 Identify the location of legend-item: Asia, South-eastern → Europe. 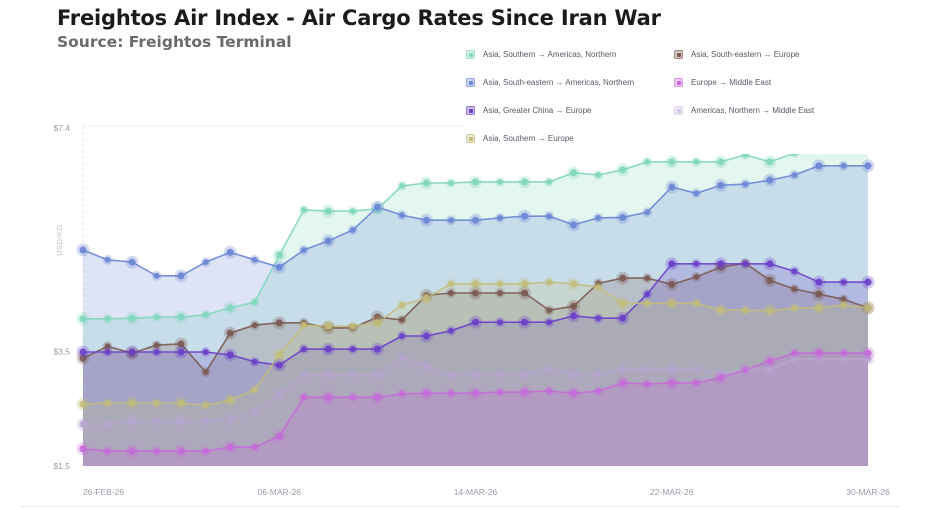
(737, 54).